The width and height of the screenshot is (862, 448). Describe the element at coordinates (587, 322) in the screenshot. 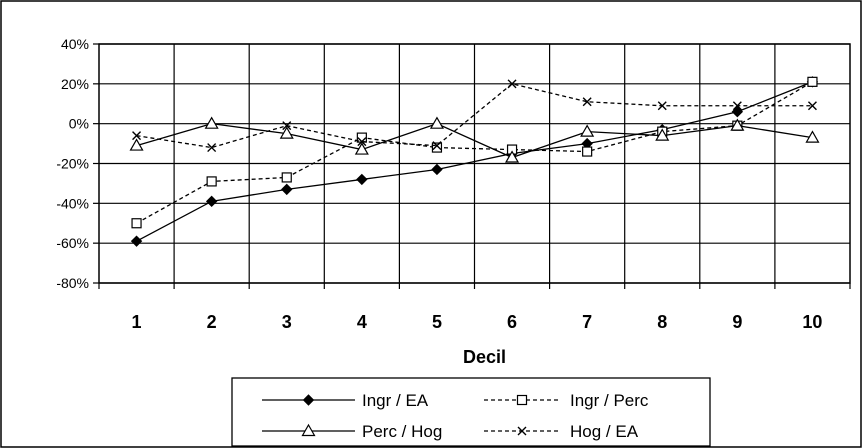

I see `x-tick-label: 7` at that location.